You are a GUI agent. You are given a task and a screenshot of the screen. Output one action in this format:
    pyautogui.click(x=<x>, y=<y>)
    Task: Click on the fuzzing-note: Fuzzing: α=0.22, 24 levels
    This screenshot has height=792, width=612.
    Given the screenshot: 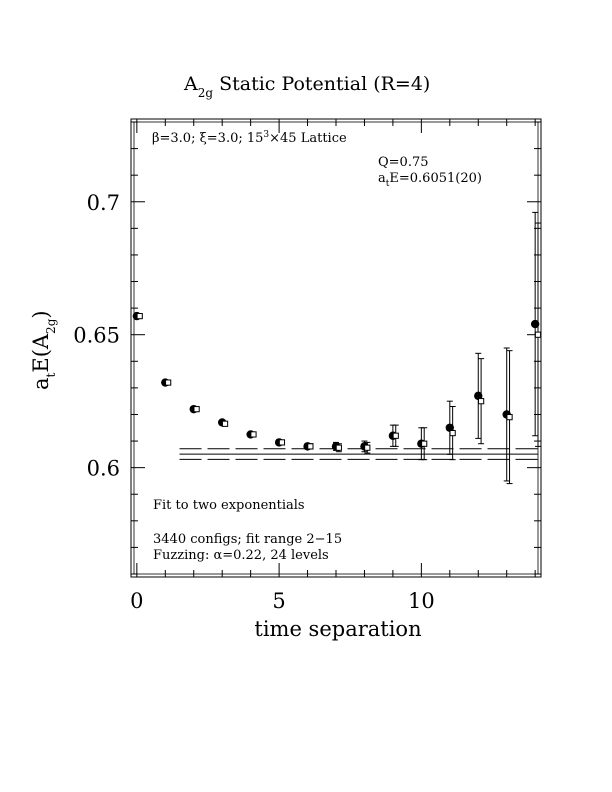 What is the action you would take?
    pyautogui.click(x=241, y=555)
    